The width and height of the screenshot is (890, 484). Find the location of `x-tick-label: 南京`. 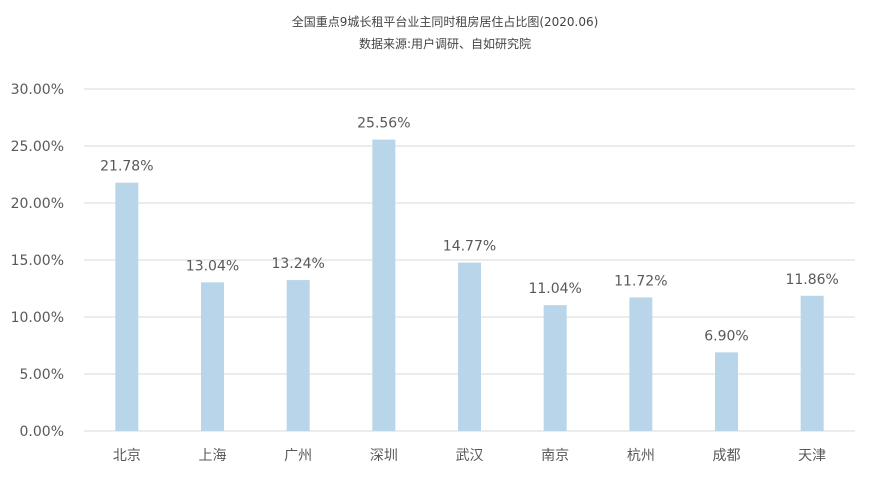

x-tick-label: 南京 is located at coordinates (555, 456).